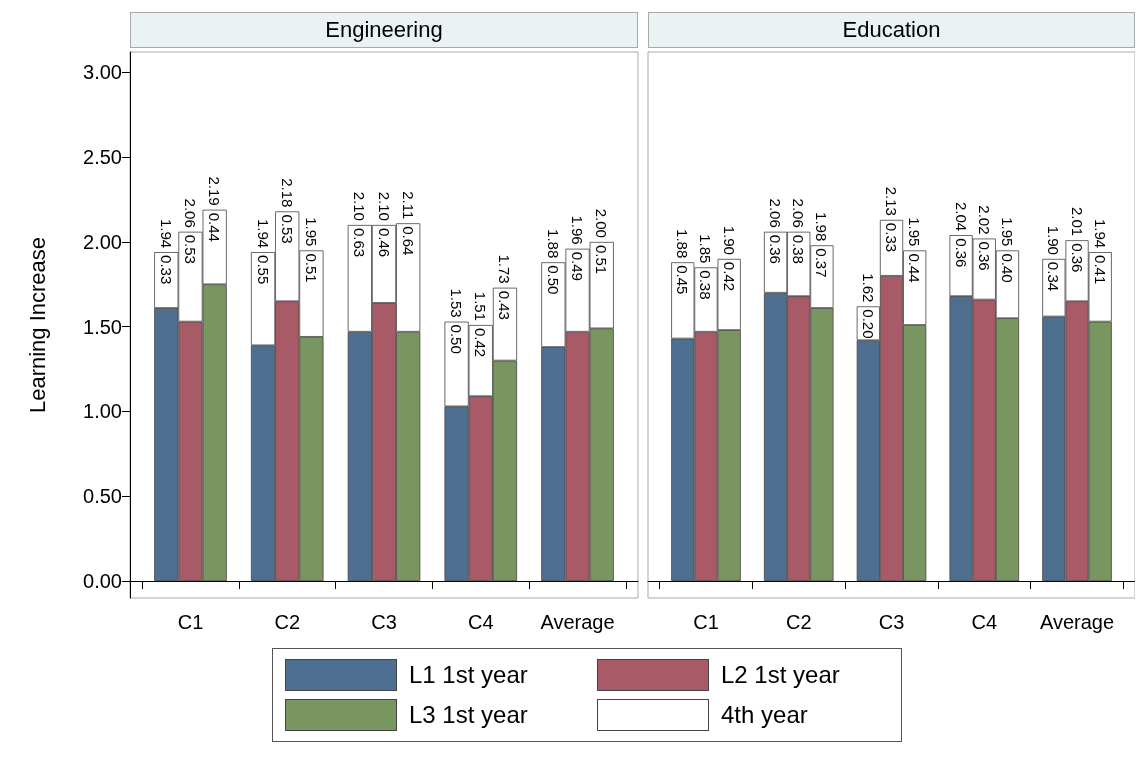 This screenshot has width=1143, height=758. What do you see at coordinates (891, 30) in the screenshot?
I see `chart-title: Education` at bounding box center [891, 30].